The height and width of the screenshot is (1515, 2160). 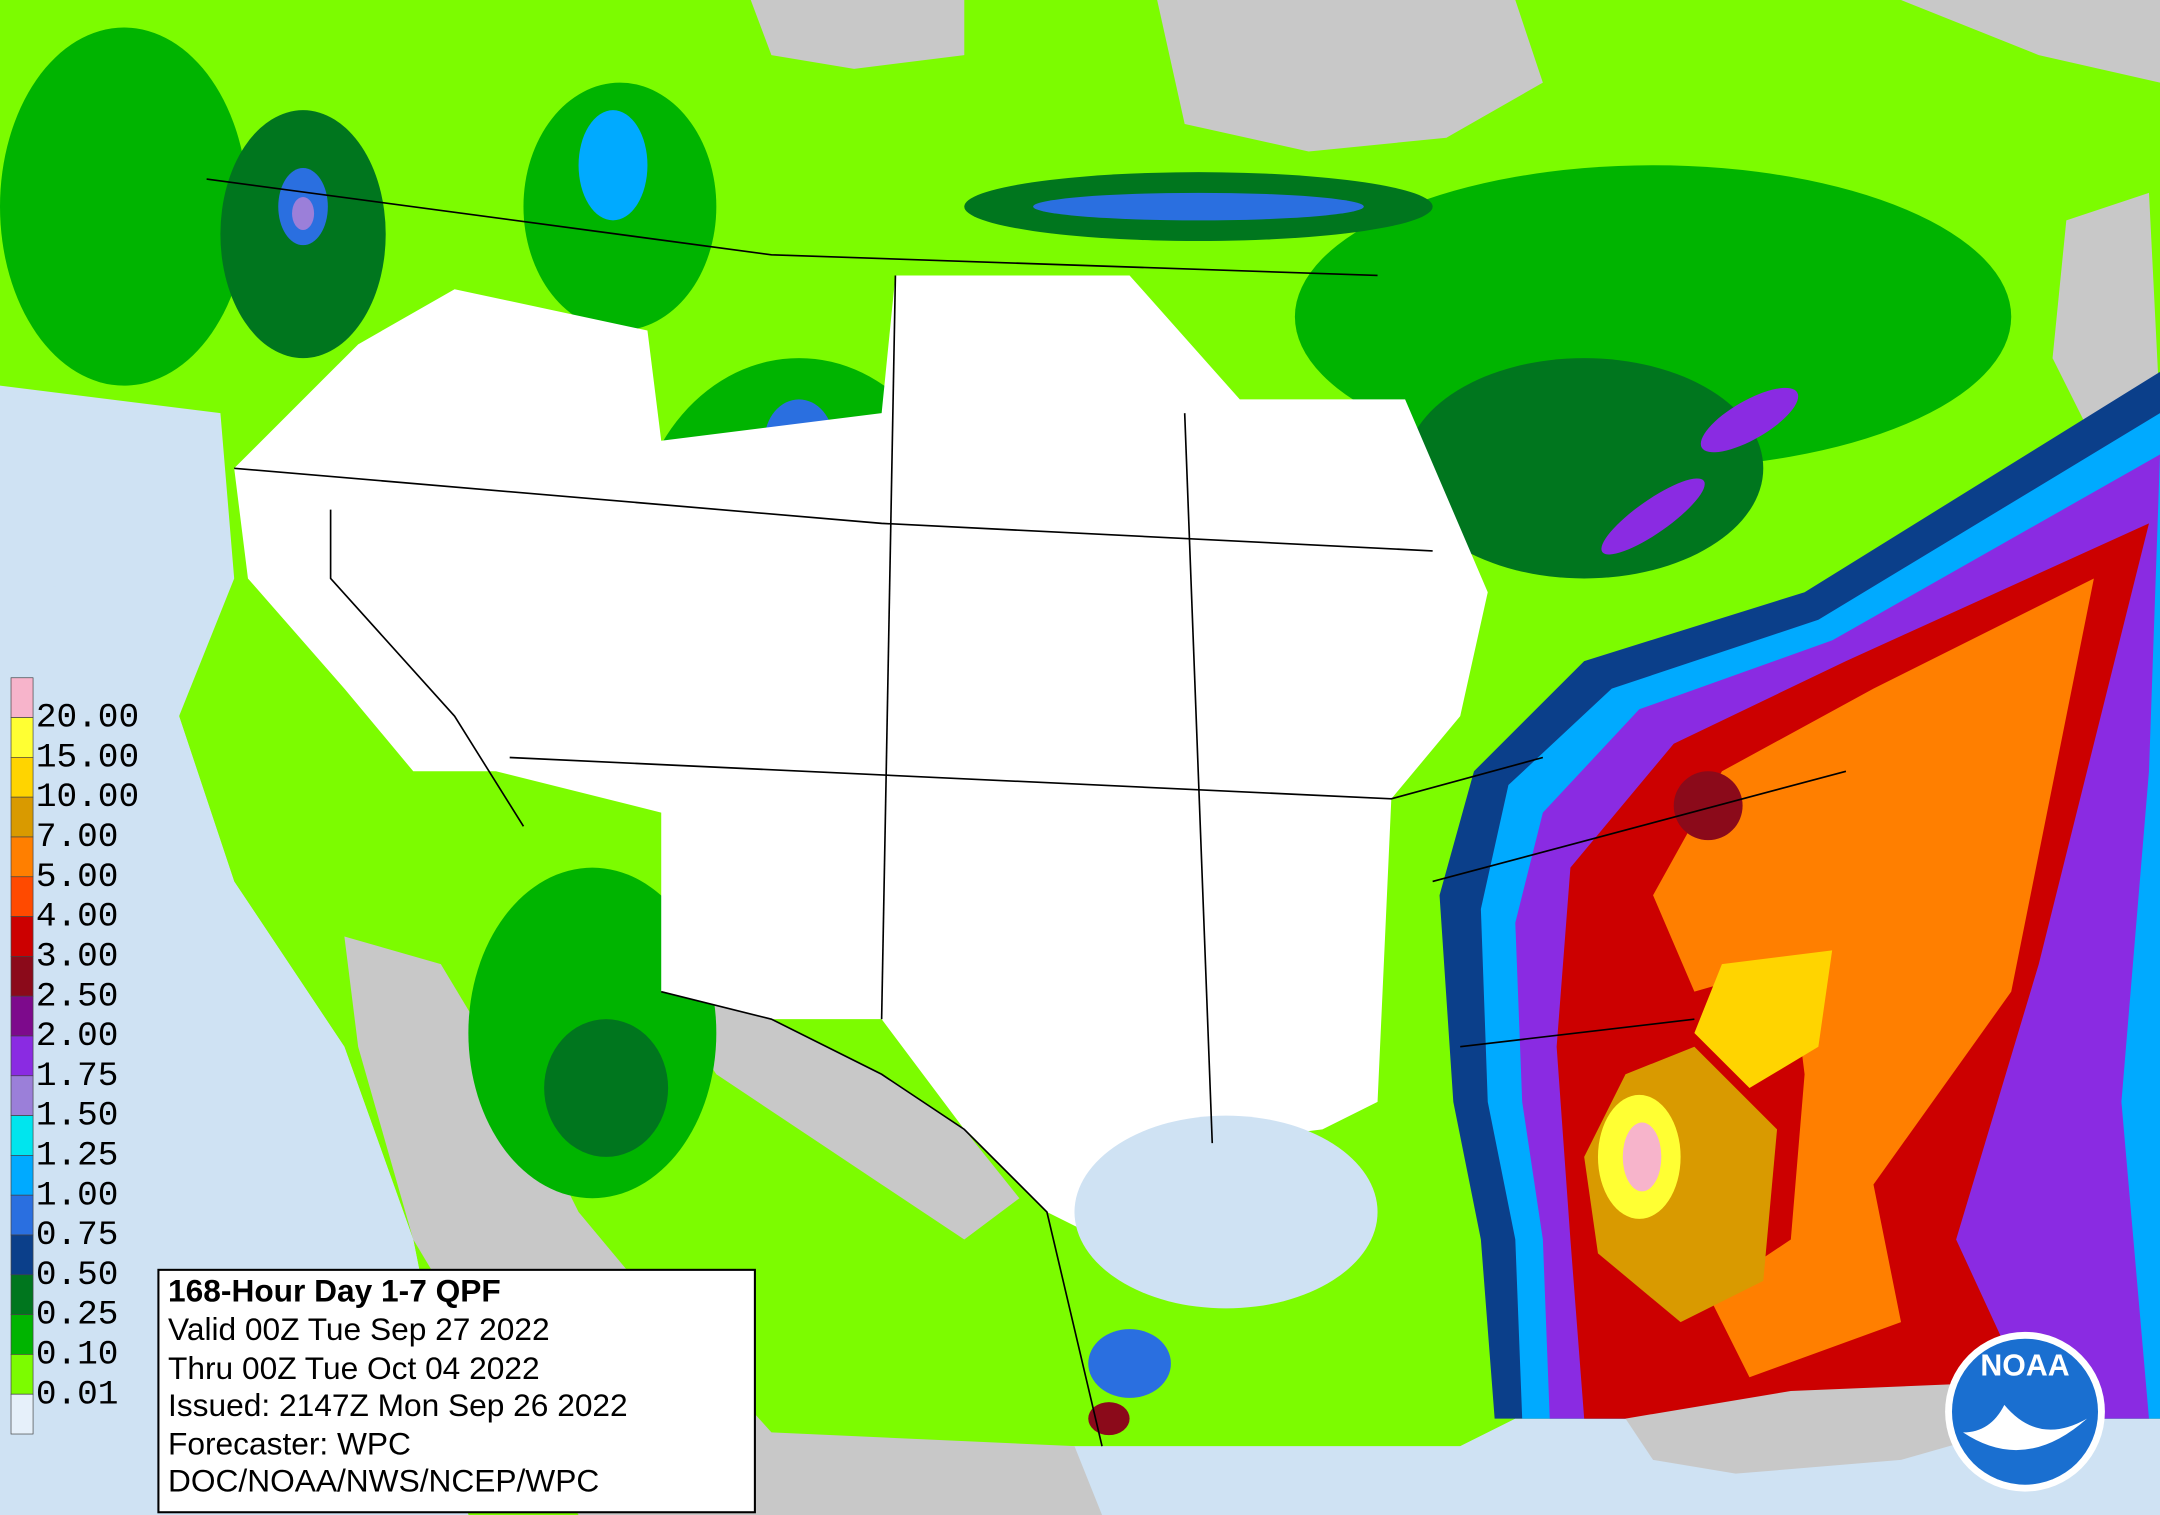 What do you see at coordinates (77, 917) in the screenshot?
I see `legend-label: 4.00` at bounding box center [77, 917].